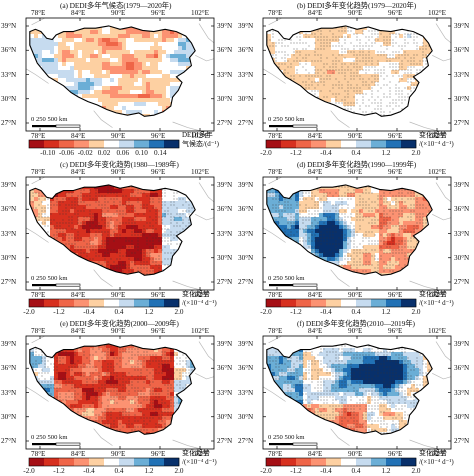  Describe the element at coordinates (48, 153) in the screenshot. I see `colorbar-tick-label: -0.10` at that location.